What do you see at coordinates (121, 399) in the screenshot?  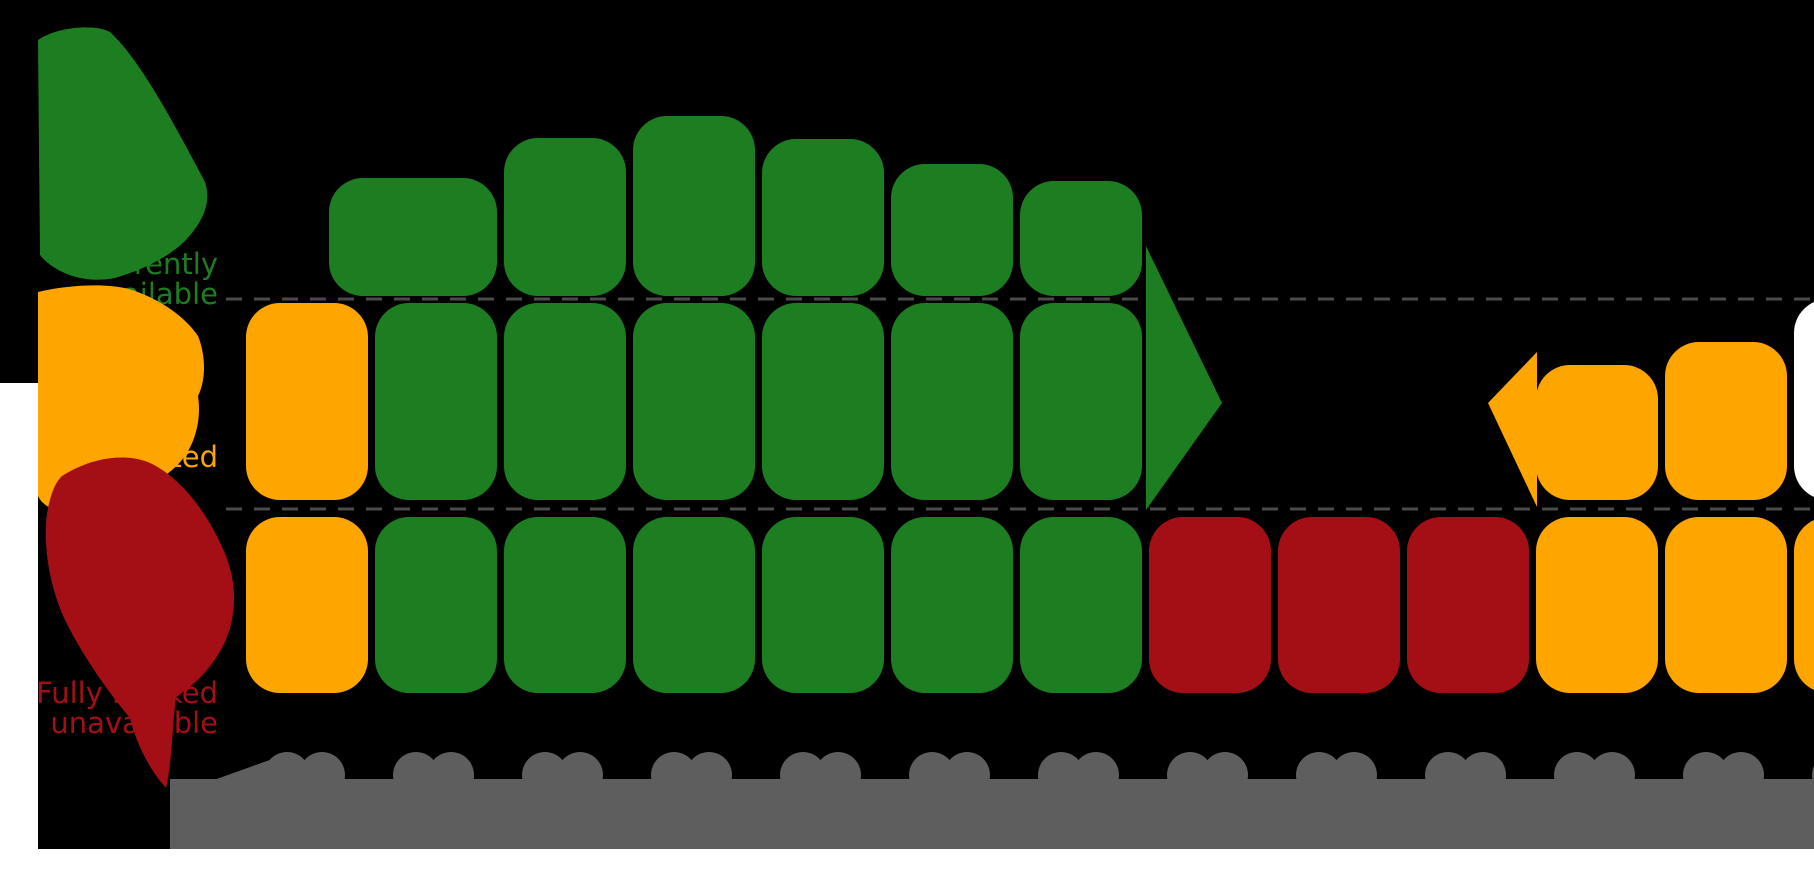 I see `limited-status-blob-icon` at bounding box center [121, 399].